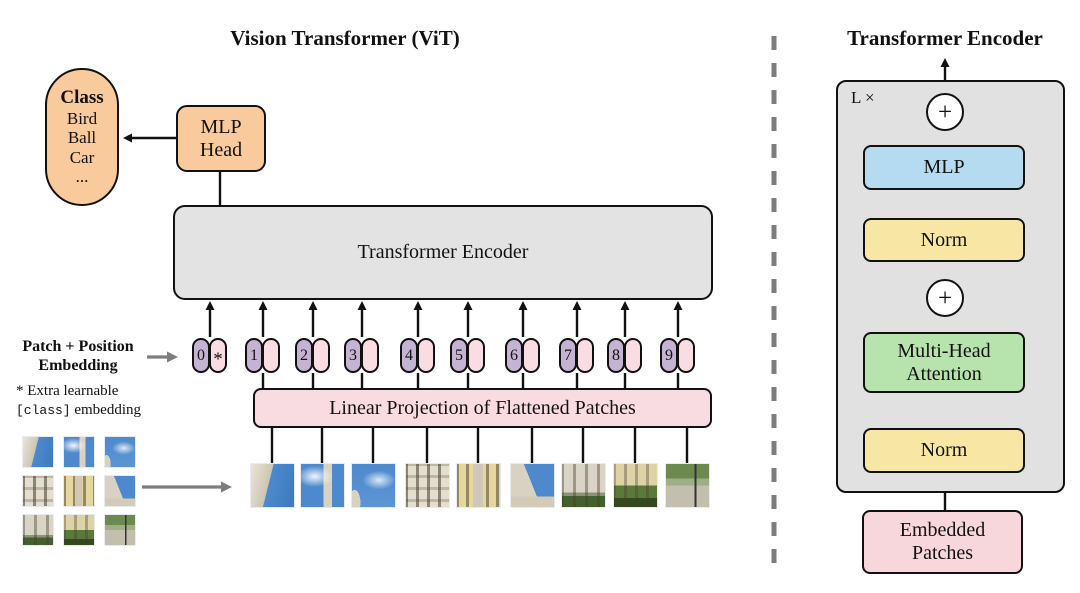 The image size is (1080, 593). I want to click on loop-count-label: L ×, so click(863, 97).